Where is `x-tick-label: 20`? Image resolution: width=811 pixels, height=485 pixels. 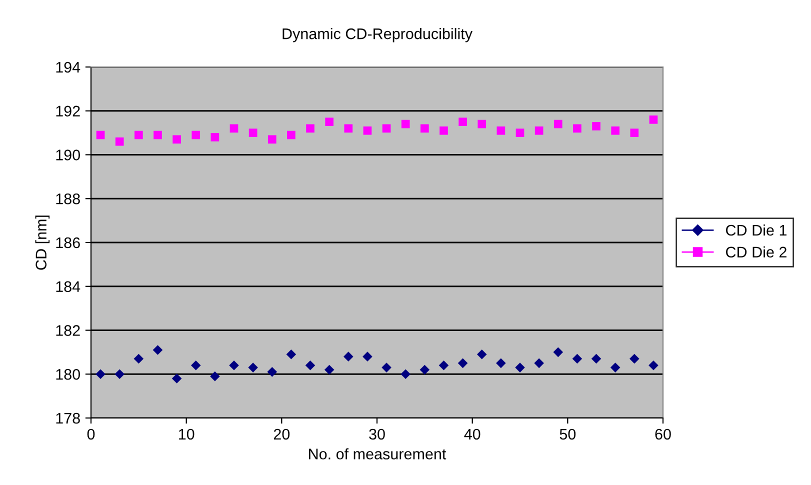 x-tick-label: 20 is located at coordinates (282, 434).